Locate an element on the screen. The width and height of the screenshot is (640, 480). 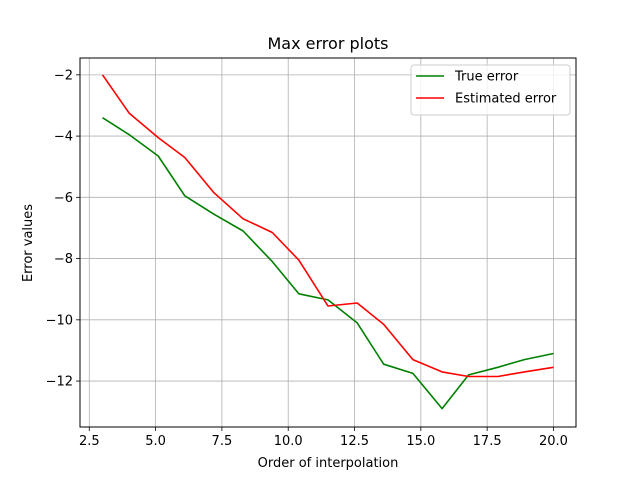
y-tick-label: −10 is located at coordinates (59, 320).